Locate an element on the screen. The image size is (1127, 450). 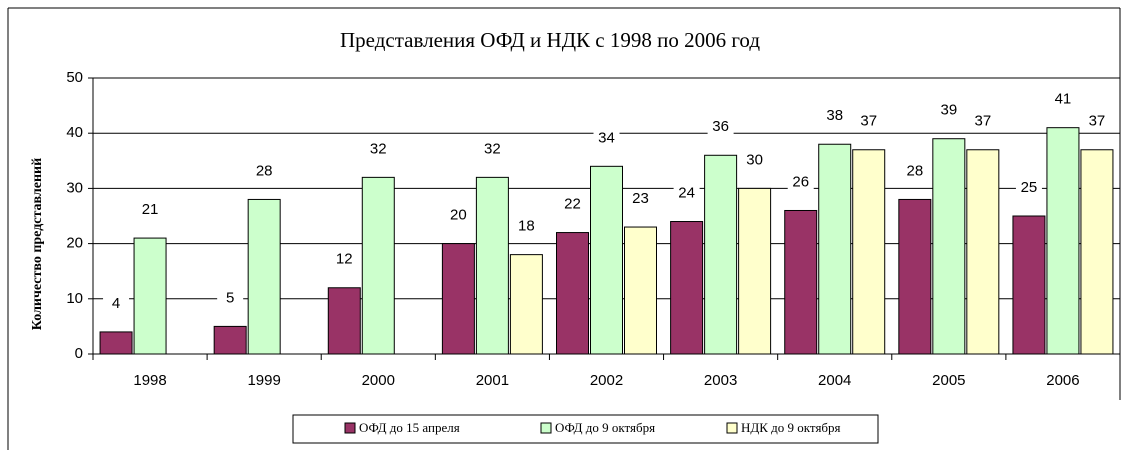
x-tick-label: 2005 is located at coordinates (948, 380).